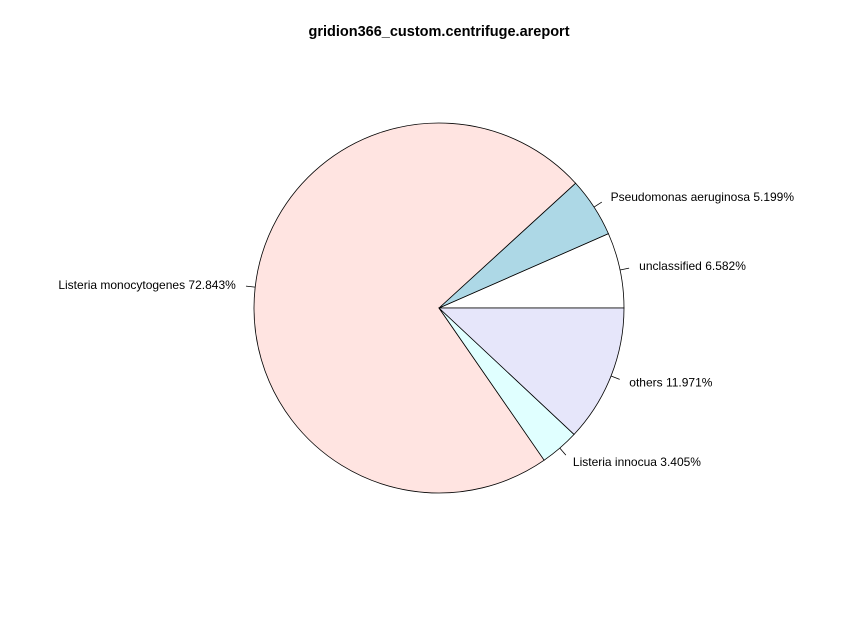  I want to click on chart-title: gridion366_custom.centrifuge.areport, so click(438, 32).